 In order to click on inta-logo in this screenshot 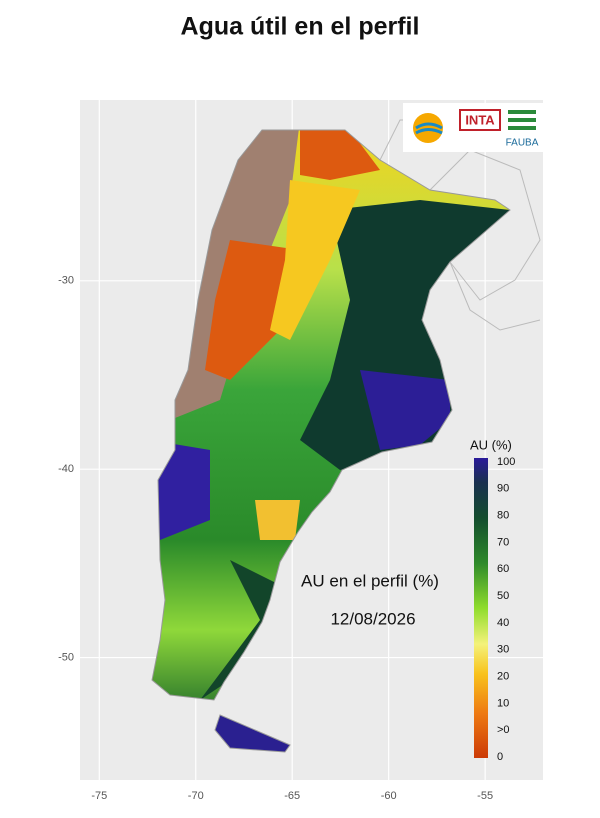, I will do `click(480, 120)`.